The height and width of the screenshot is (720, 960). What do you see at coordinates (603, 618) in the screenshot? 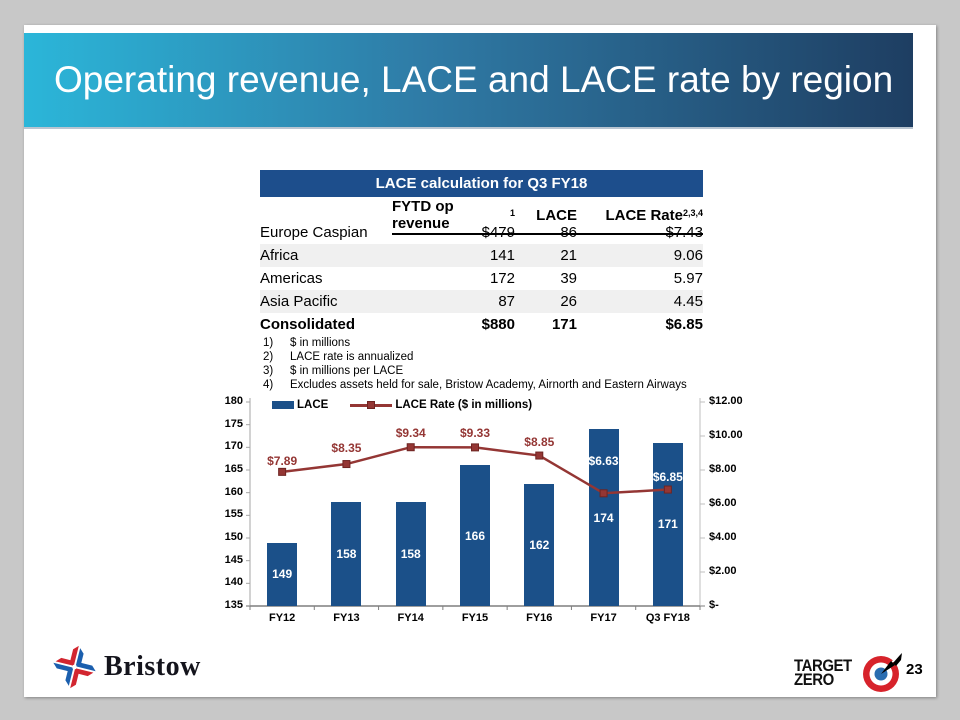
I see `x-axis-category-label: FY17` at bounding box center [603, 618].